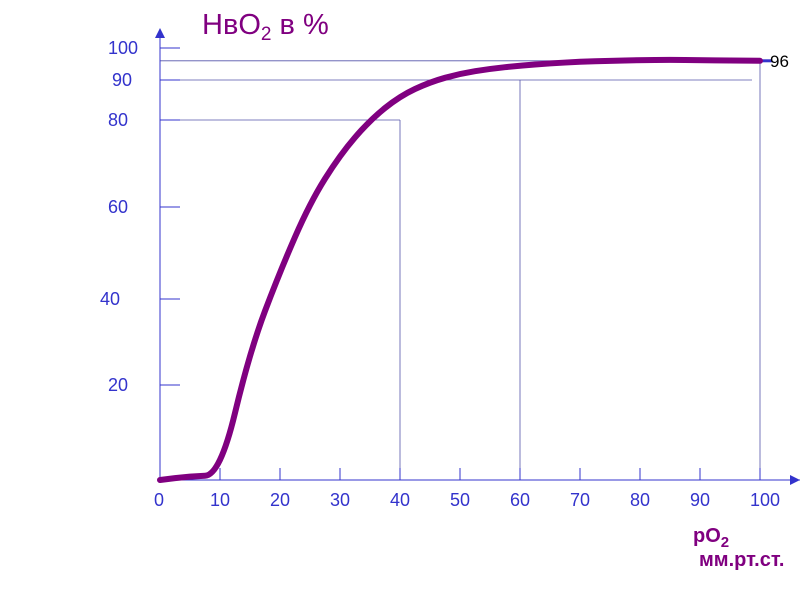 This screenshot has width=800, height=600. What do you see at coordinates (265, 27) in the screenshot?
I see `chart-title: НвO2 в %` at bounding box center [265, 27].